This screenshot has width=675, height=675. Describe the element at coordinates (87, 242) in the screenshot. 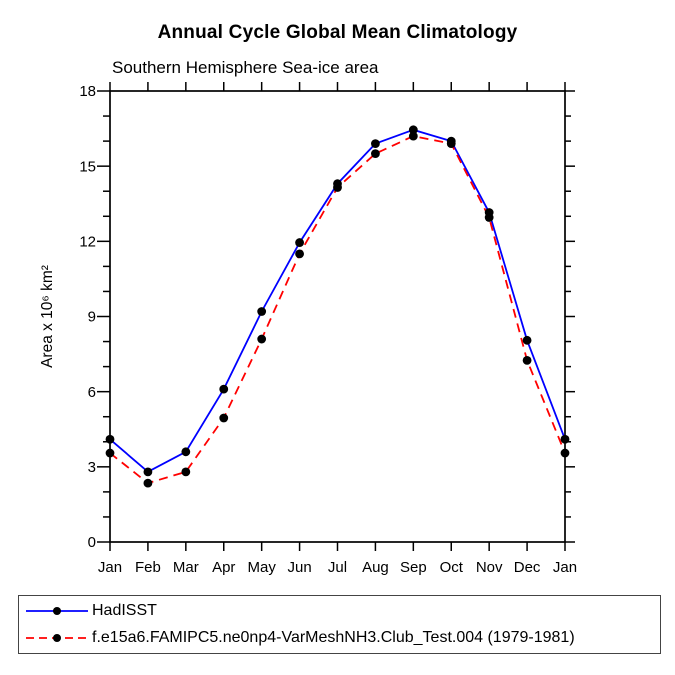

I see `y-tick-label: 12` at that location.